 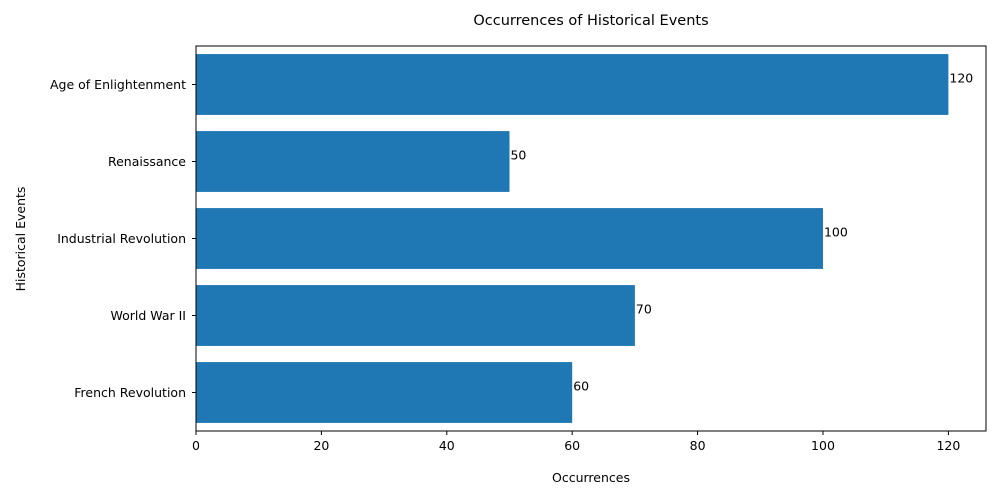 What do you see at coordinates (148, 315) in the screenshot?
I see `y-tick-label: World War II` at bounding box center [148, 315].